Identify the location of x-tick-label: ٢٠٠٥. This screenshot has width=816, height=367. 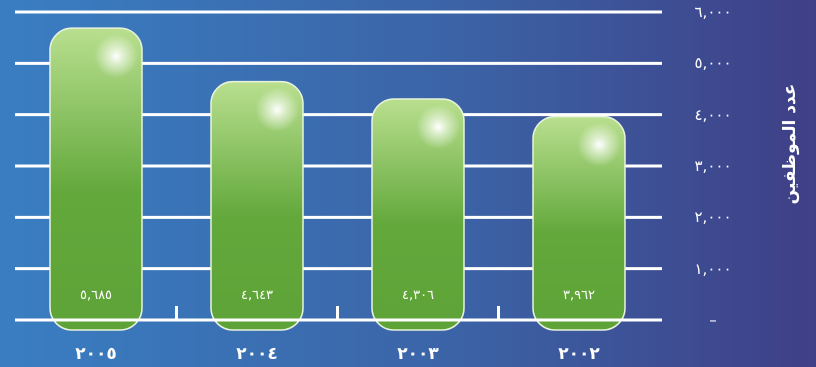
(96, 354).